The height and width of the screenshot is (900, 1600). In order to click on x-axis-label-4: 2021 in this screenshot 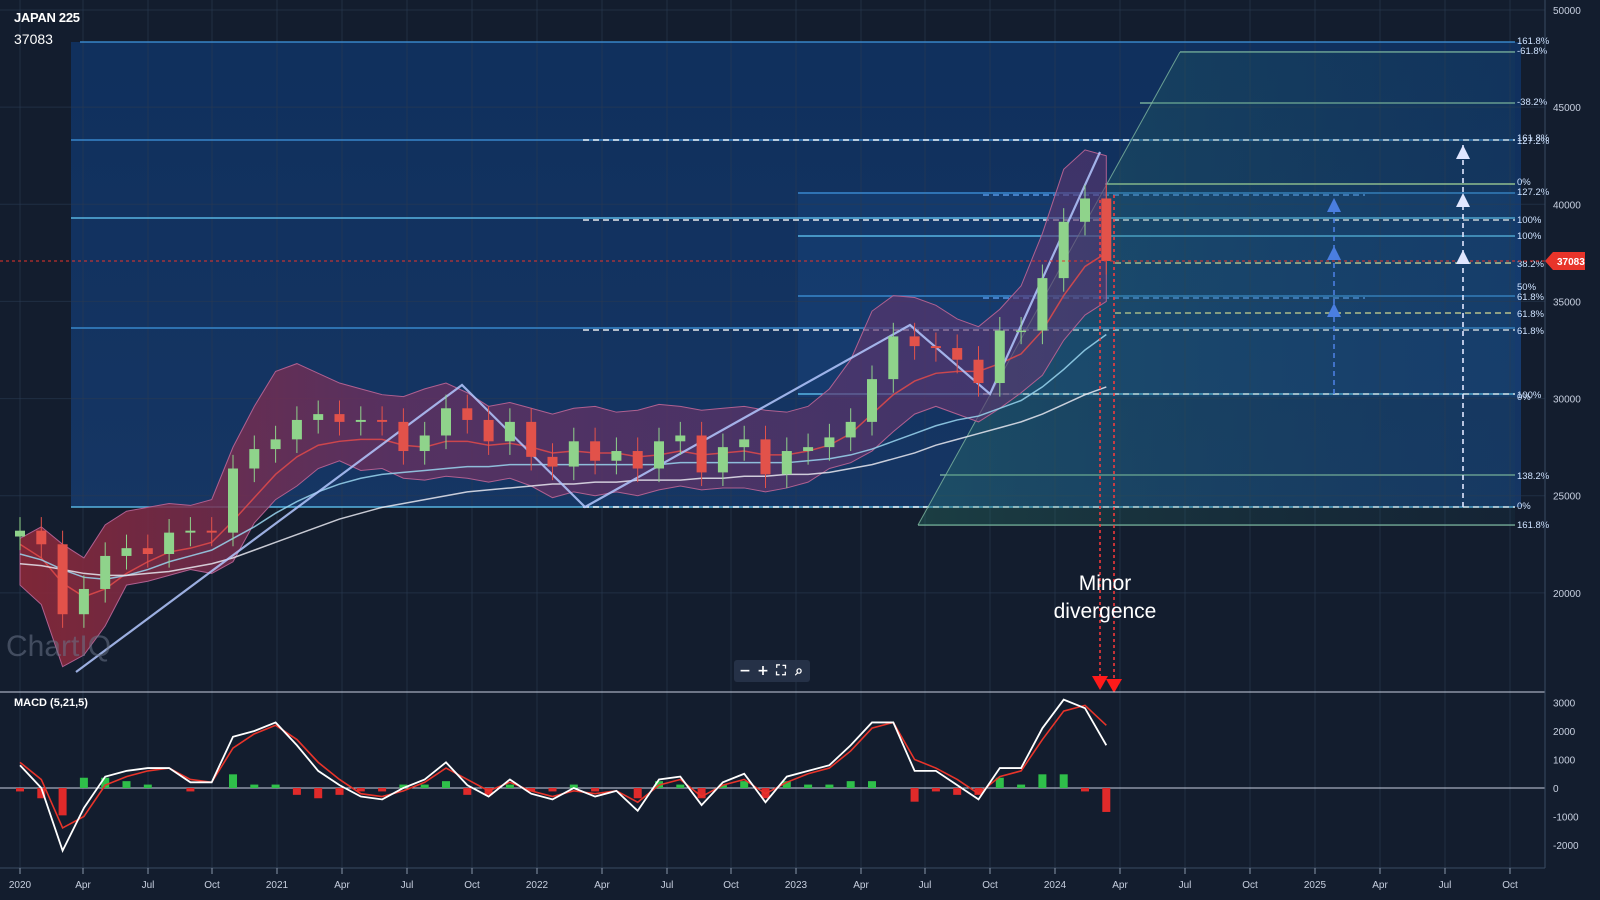, I will do `click(277, 885)`.